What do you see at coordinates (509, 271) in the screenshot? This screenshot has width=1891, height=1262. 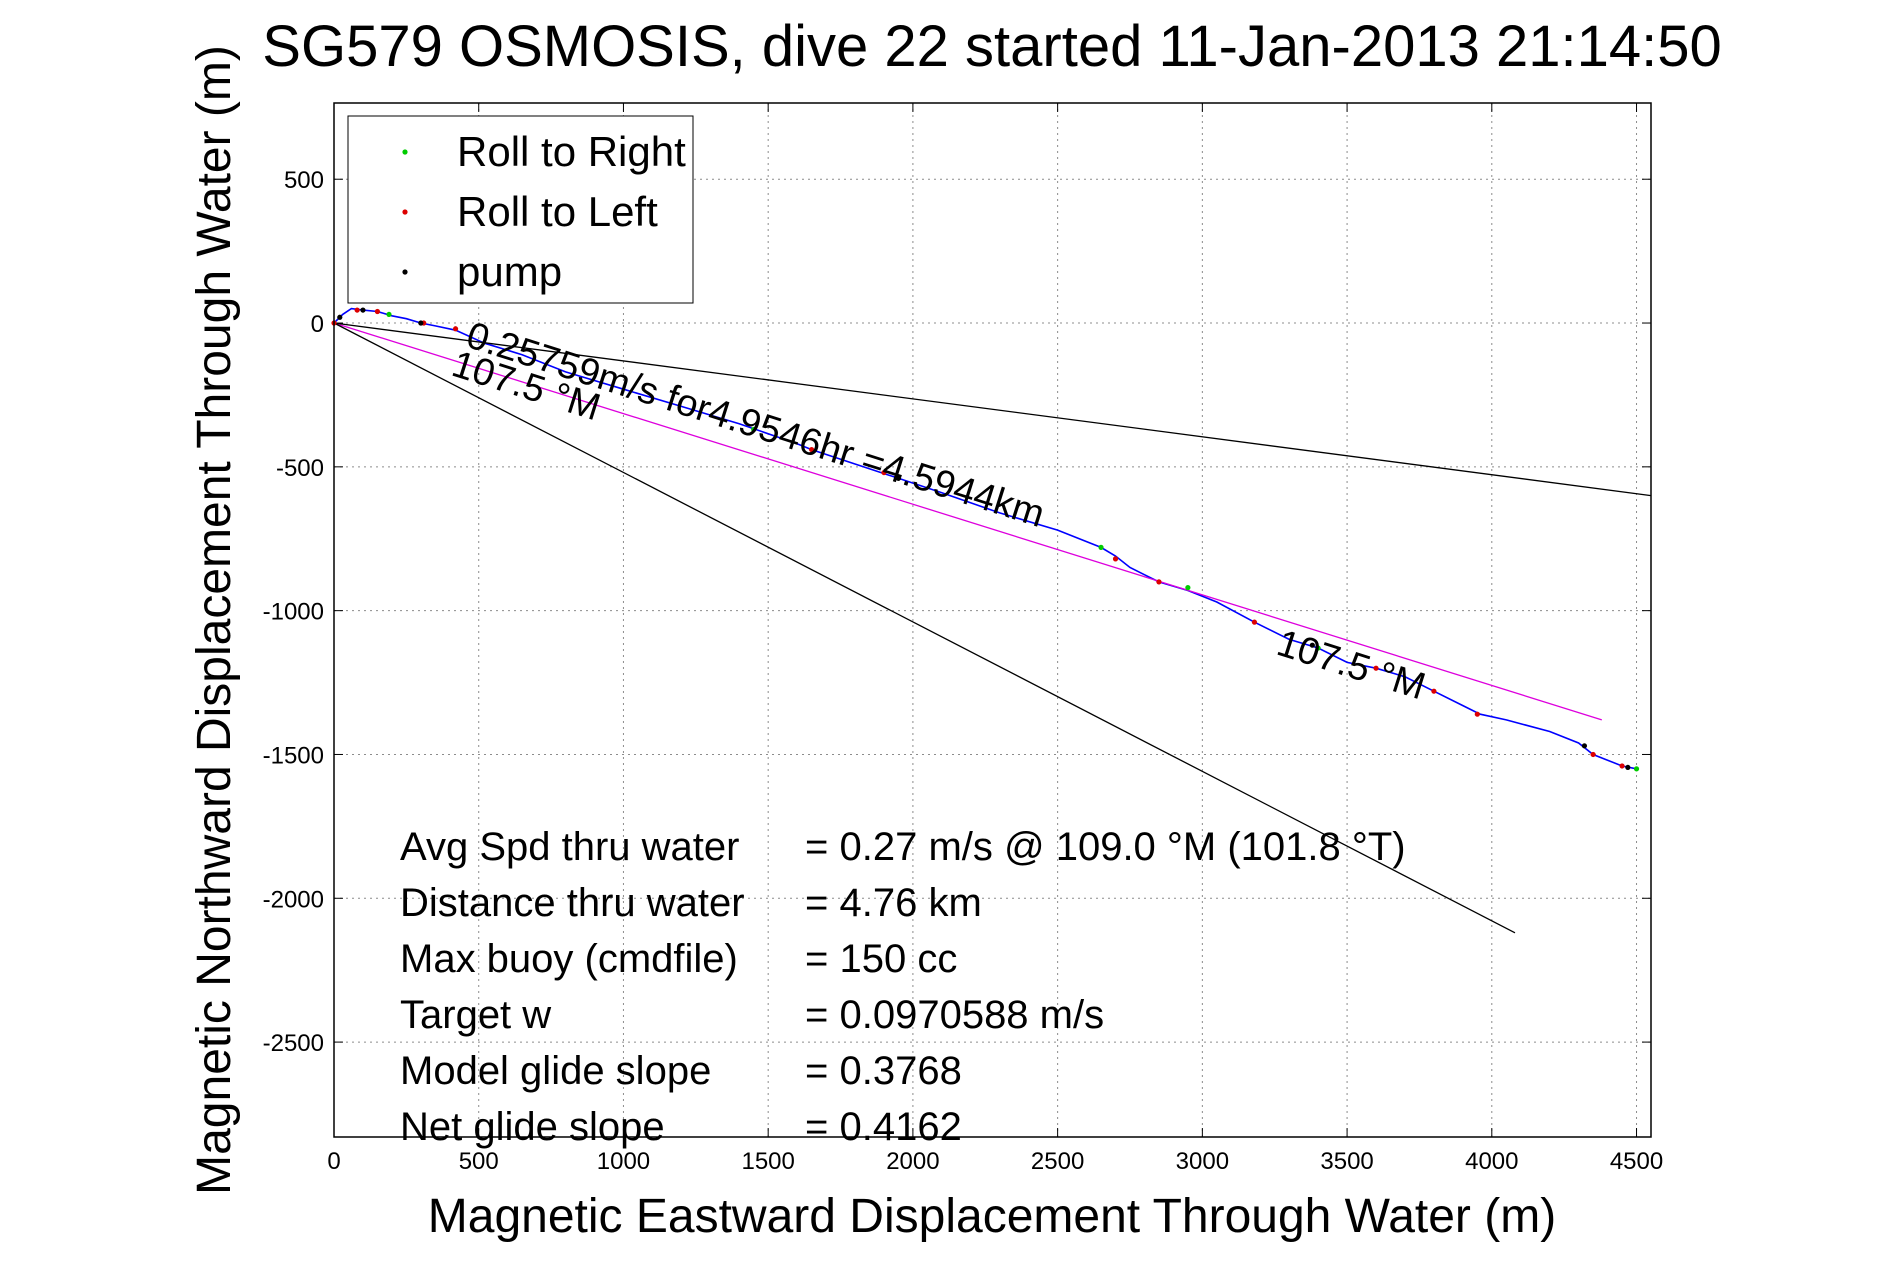 I see `legend-label: pump` at bounding box center [509, 271].